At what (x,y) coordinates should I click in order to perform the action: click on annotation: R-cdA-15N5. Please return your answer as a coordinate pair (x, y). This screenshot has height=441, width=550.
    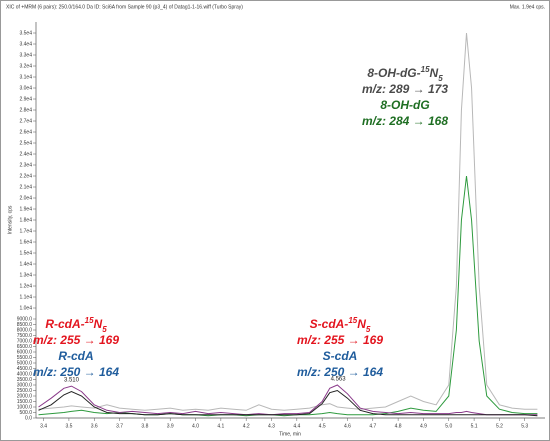
    Looking at the image, I should click on (76, 325).